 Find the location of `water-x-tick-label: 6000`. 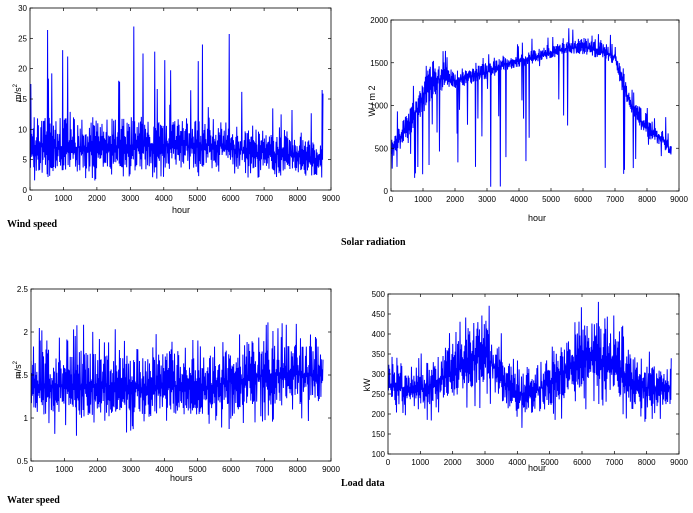

water-x-tick-label: 6000 is located at coordinates (231, 469).